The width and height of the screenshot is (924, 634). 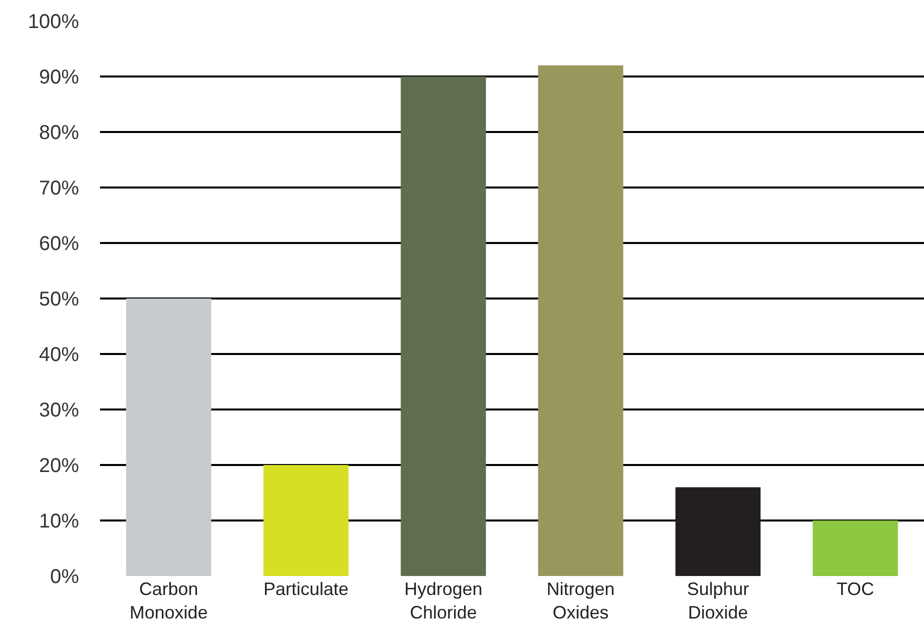 I want to click on x-tick-label: TOC, so click(x=855, y=589).